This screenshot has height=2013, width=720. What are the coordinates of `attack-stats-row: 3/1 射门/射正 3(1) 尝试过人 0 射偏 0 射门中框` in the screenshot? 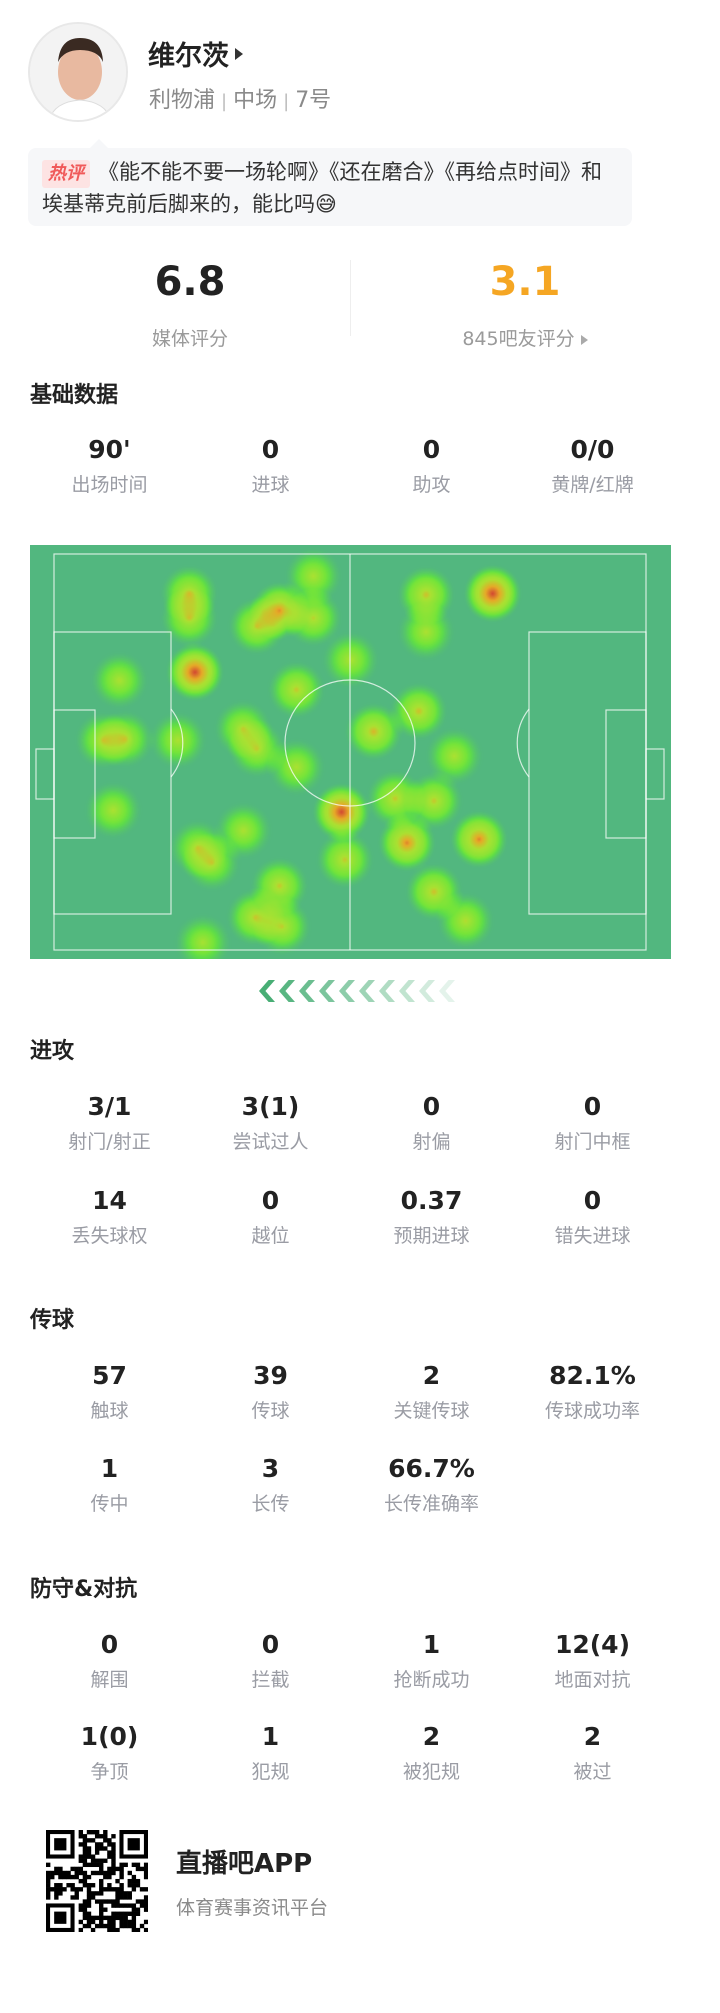 It's located at (351, 1123).